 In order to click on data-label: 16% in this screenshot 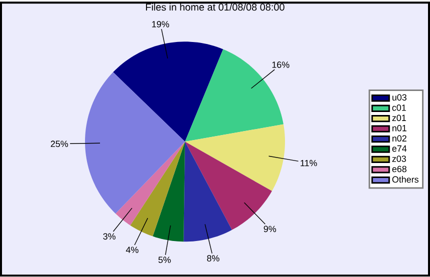, I will do `click(281, 65)`.